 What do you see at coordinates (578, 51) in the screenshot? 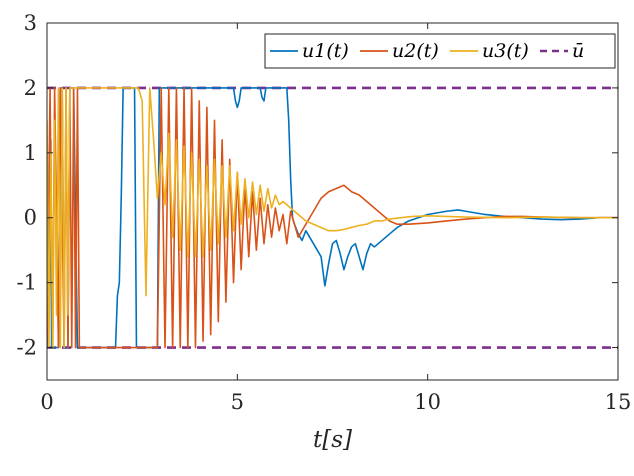
I see `legend-label-4: ū` at bounding box center [578, 51].